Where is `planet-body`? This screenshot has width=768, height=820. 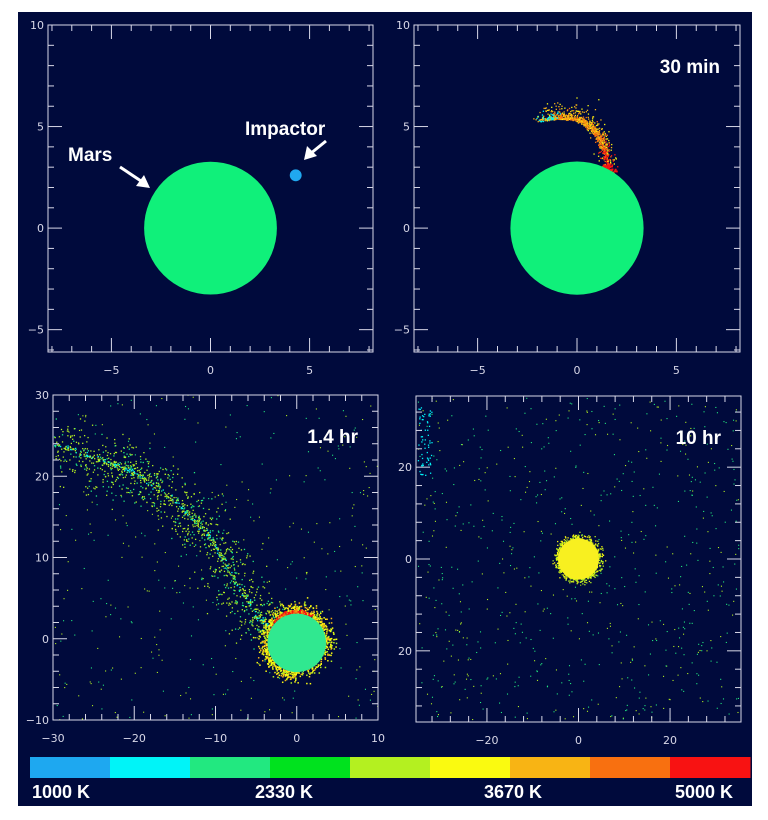
planet-body is located at coordinates (296, 643).